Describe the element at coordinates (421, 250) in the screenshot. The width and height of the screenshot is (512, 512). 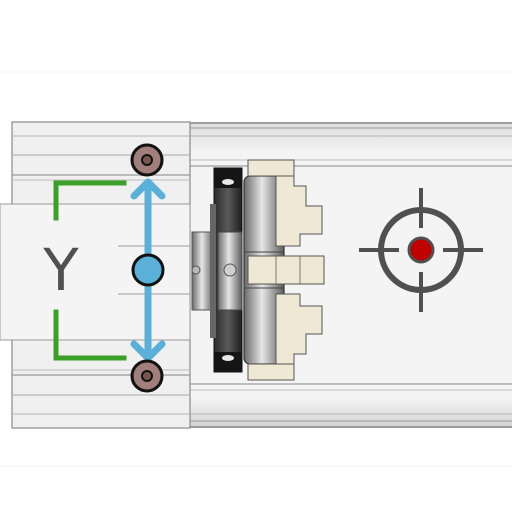
I see `crosshair-target-icon` at that location.